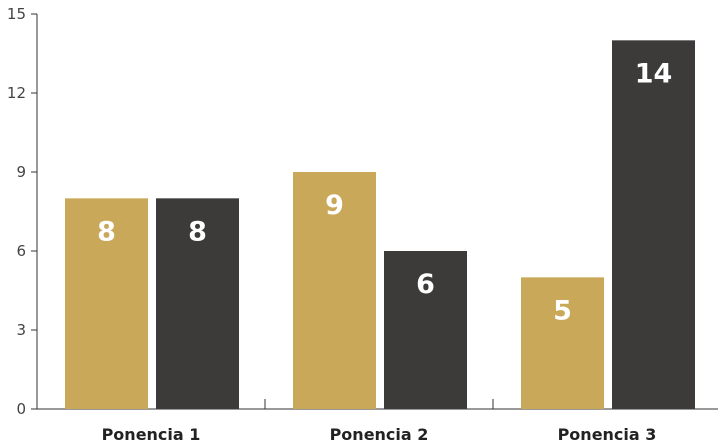  What do you see at coordinates (379, 434) in the screenshot?
I see `x-category-label: Ponencia 2` at bounding box center [379, 434].